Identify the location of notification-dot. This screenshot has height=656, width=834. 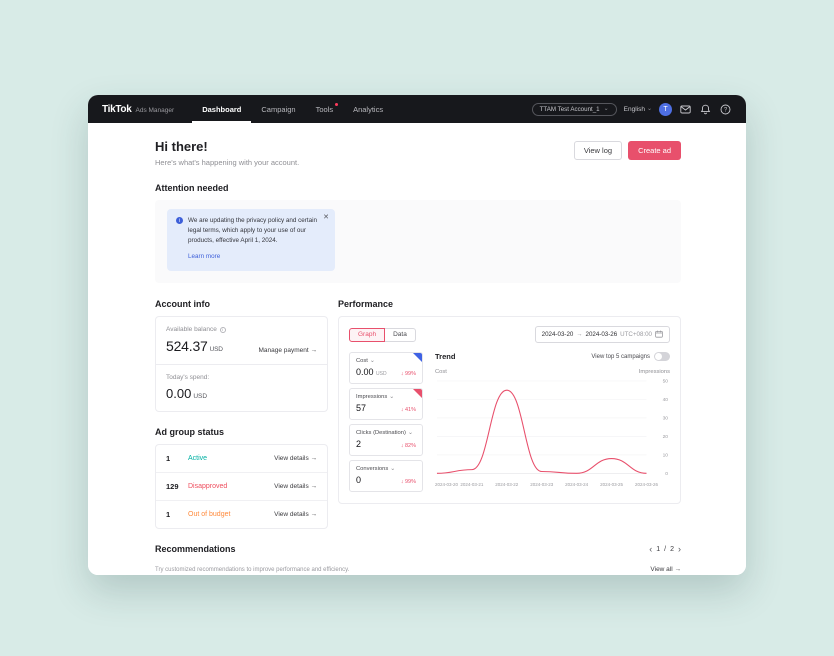
(337, 104).